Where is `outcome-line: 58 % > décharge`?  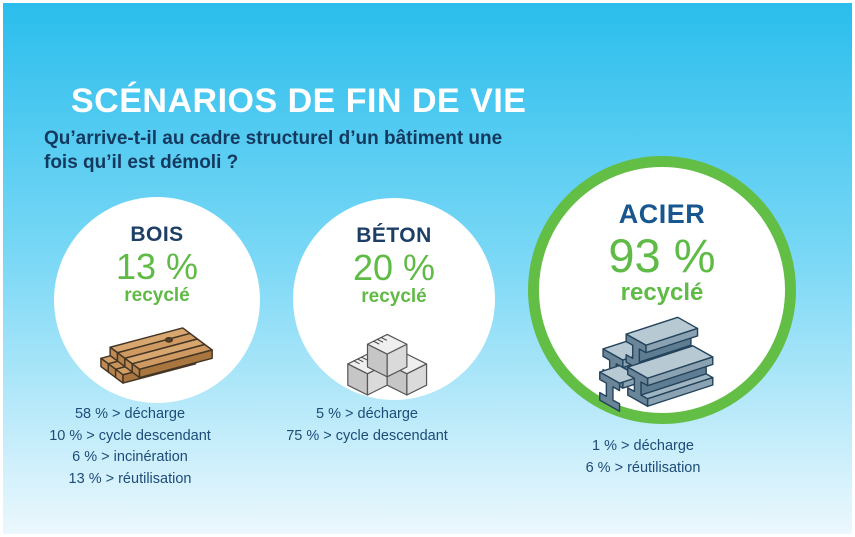 outcome-line: 58 % > décharge is located at coordinates (130, 414).